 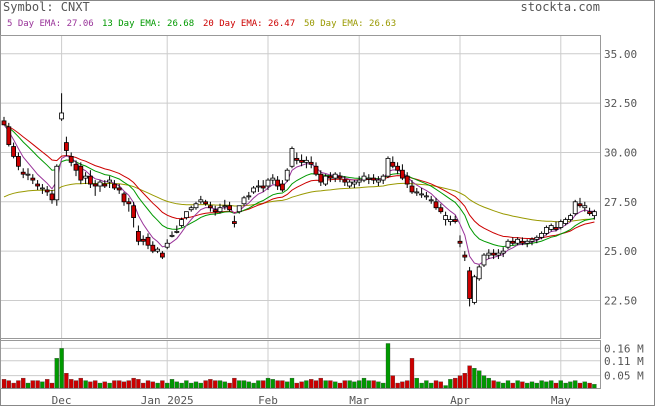 I want to click on date-tick-label: Mar, so click(x=359, y=400).